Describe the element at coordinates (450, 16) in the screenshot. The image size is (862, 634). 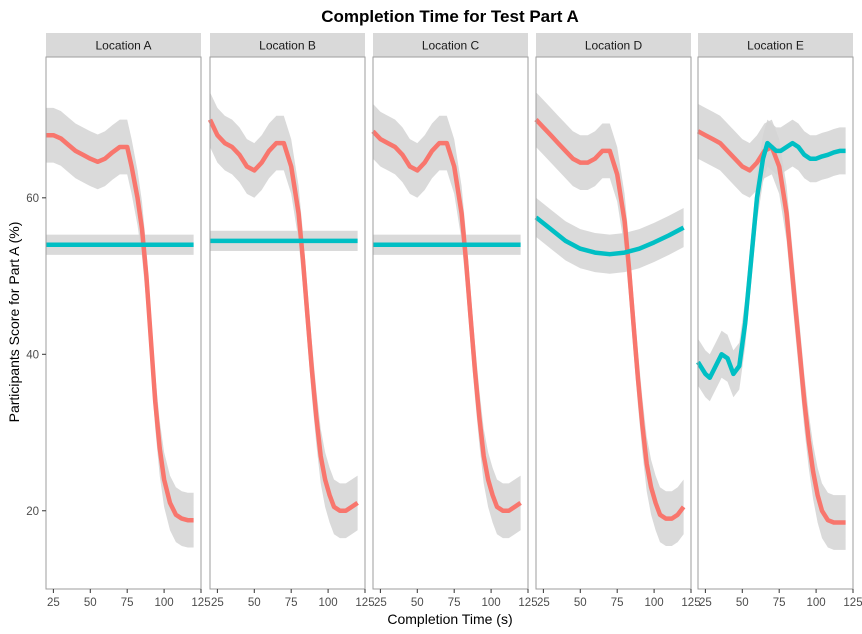
I see `chart-title: Completion Time for Test Part A` at that location.